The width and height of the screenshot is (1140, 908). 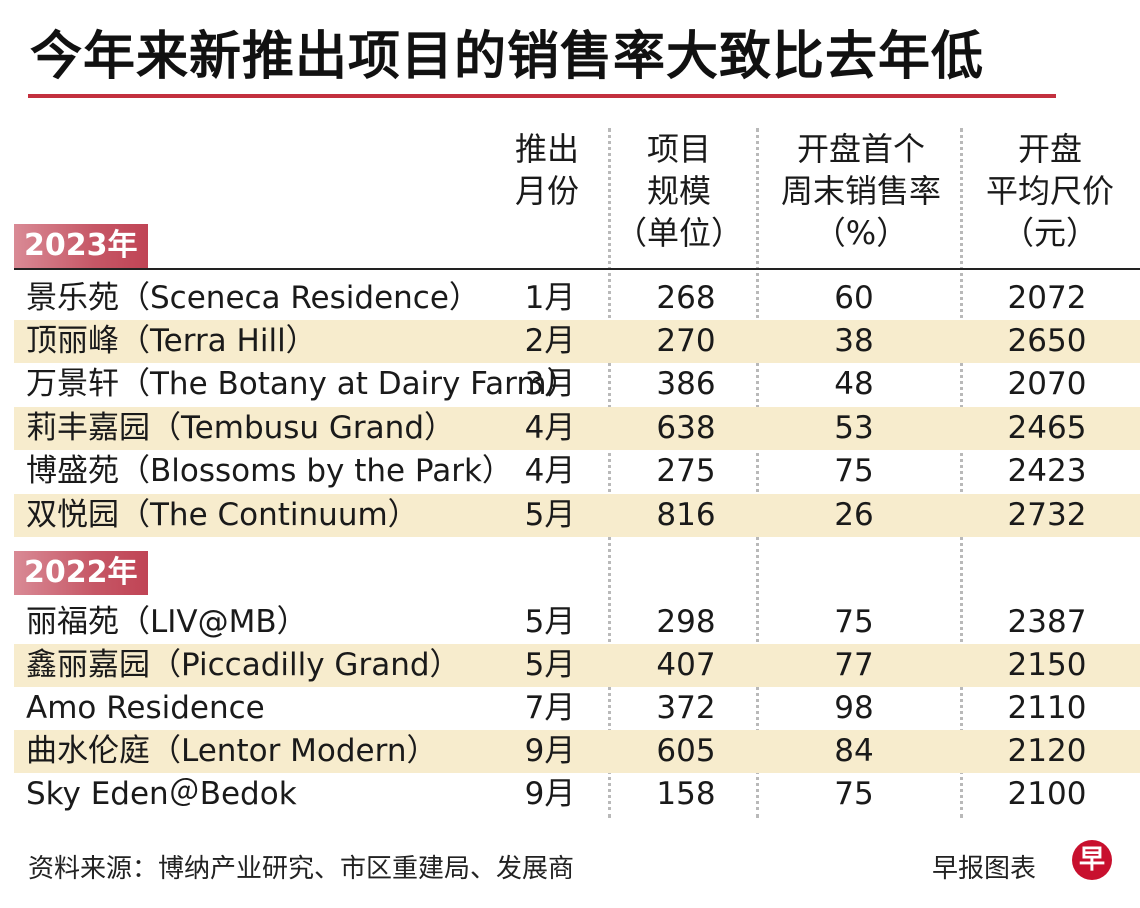 I want to click on launch-month: 3月, so click(x=550, y=384).